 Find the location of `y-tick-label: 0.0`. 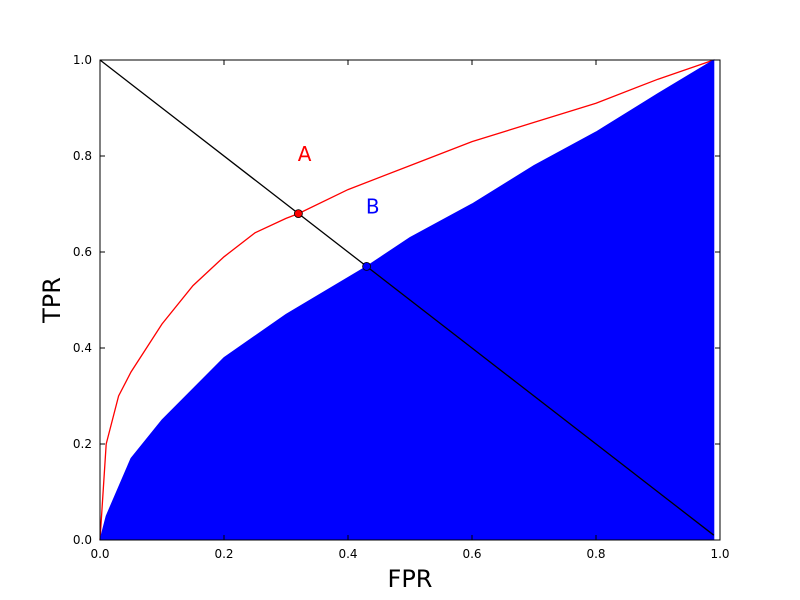

y-tick-label: 0.0 is located at coordinates (82, 540).